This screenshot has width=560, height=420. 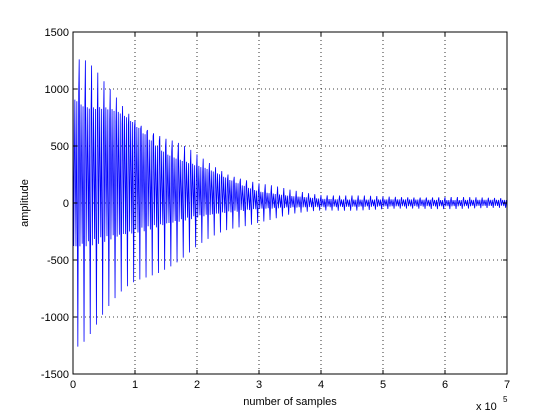 I want to click on x-exponent-power: 5, so click(x=505, y=399).